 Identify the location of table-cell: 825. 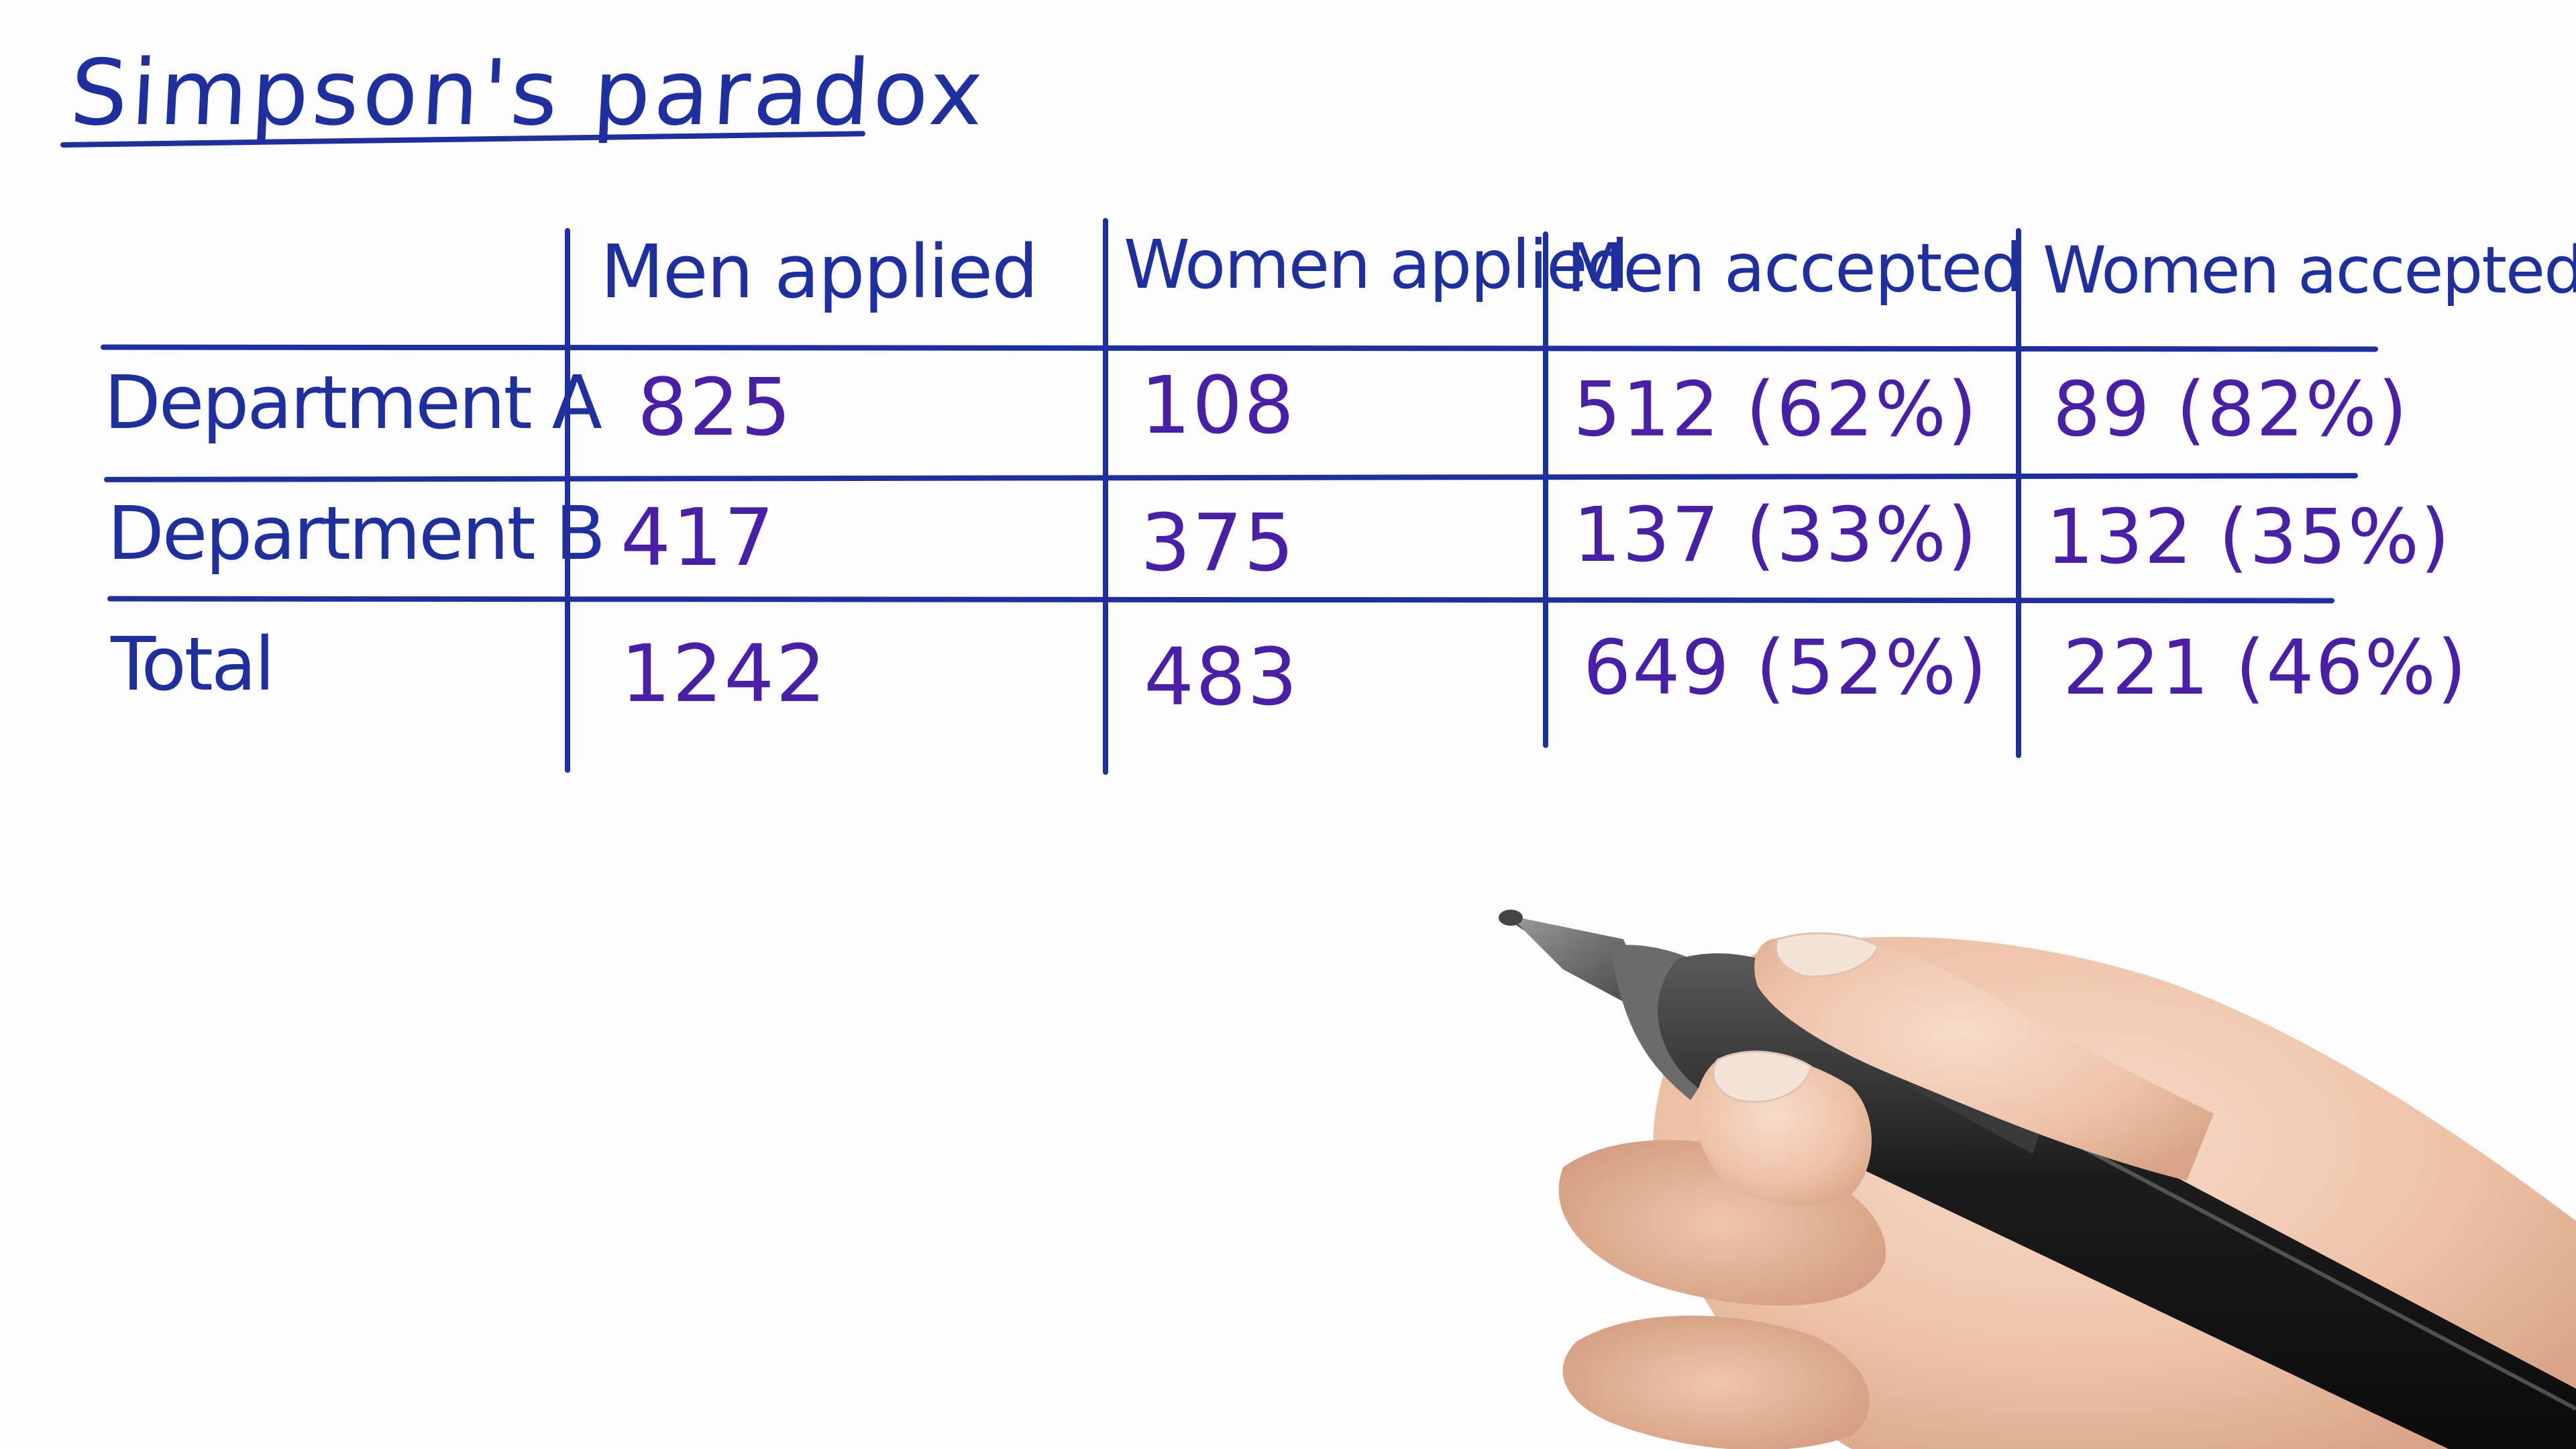
(715, 407).